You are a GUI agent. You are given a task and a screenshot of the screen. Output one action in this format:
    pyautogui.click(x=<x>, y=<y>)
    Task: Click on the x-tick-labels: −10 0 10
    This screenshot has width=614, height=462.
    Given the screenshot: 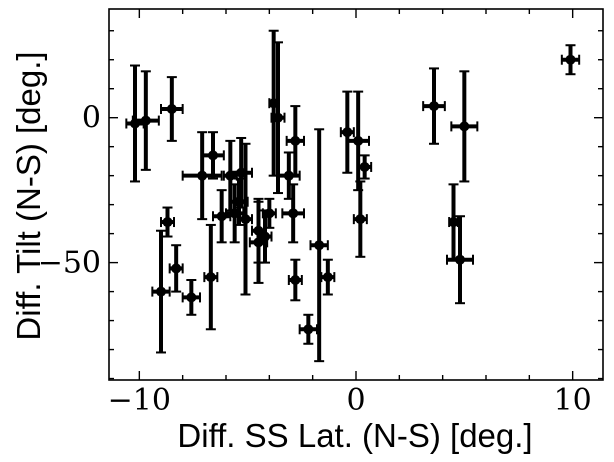 What is the action you would take?
    pyautogui.click(x=350, y=400)
    